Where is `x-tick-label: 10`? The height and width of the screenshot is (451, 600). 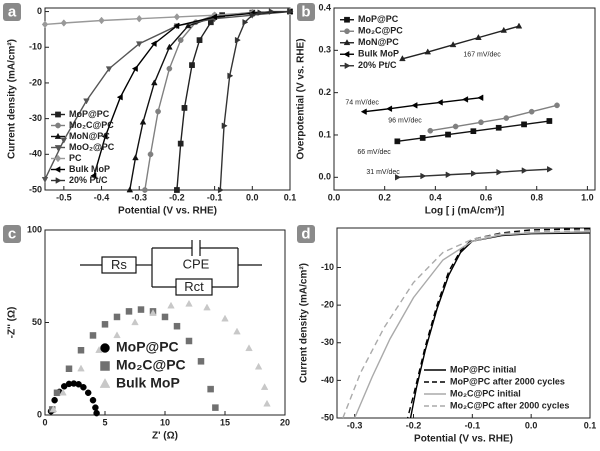
x-tick-label: 10 is located at coordinates (165, 422).